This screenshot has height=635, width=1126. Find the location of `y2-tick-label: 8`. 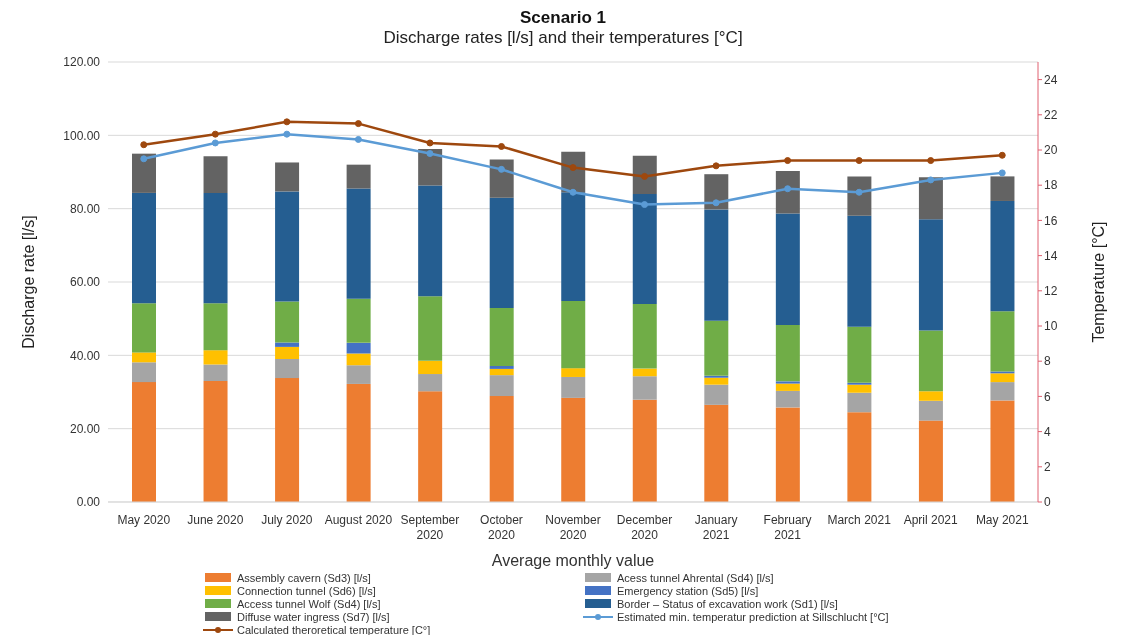

y2-tick-label: 8 is located at coordinates (1047, 361).